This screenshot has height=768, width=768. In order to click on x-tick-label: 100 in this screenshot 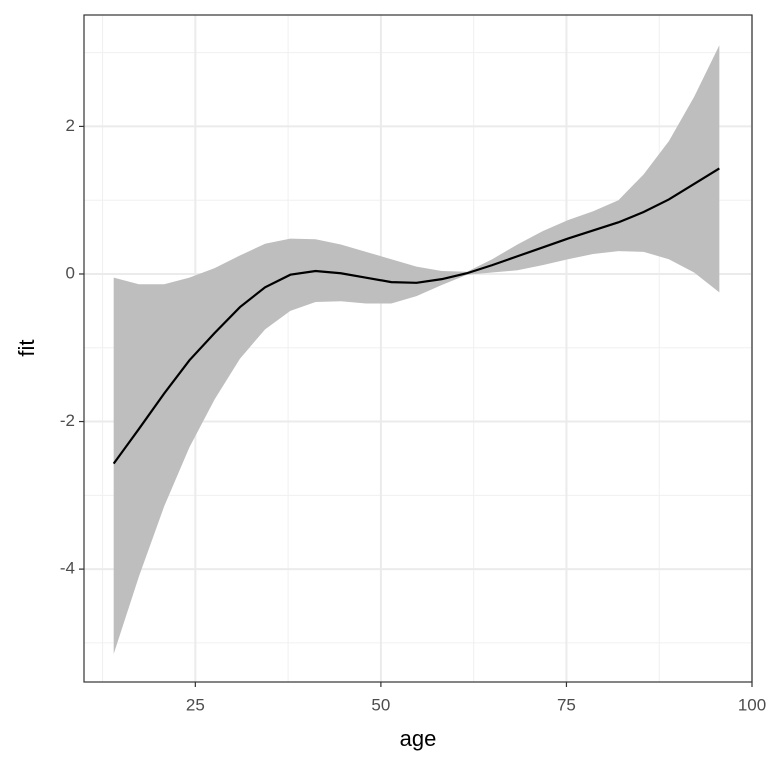, I will do `click(752, 704)`.